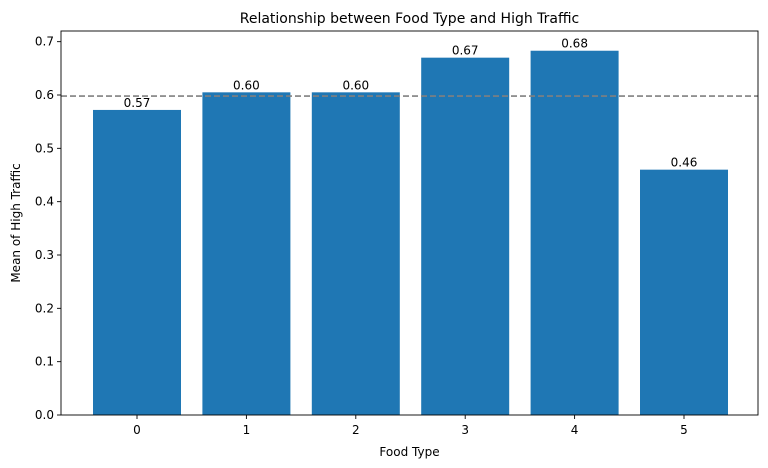 This screenshot has height=468, width=768. What do you see at coordinates (247, 430) in the screenshot?
I see `x-tick-label-1: 1` at bounding box center [247, 430].